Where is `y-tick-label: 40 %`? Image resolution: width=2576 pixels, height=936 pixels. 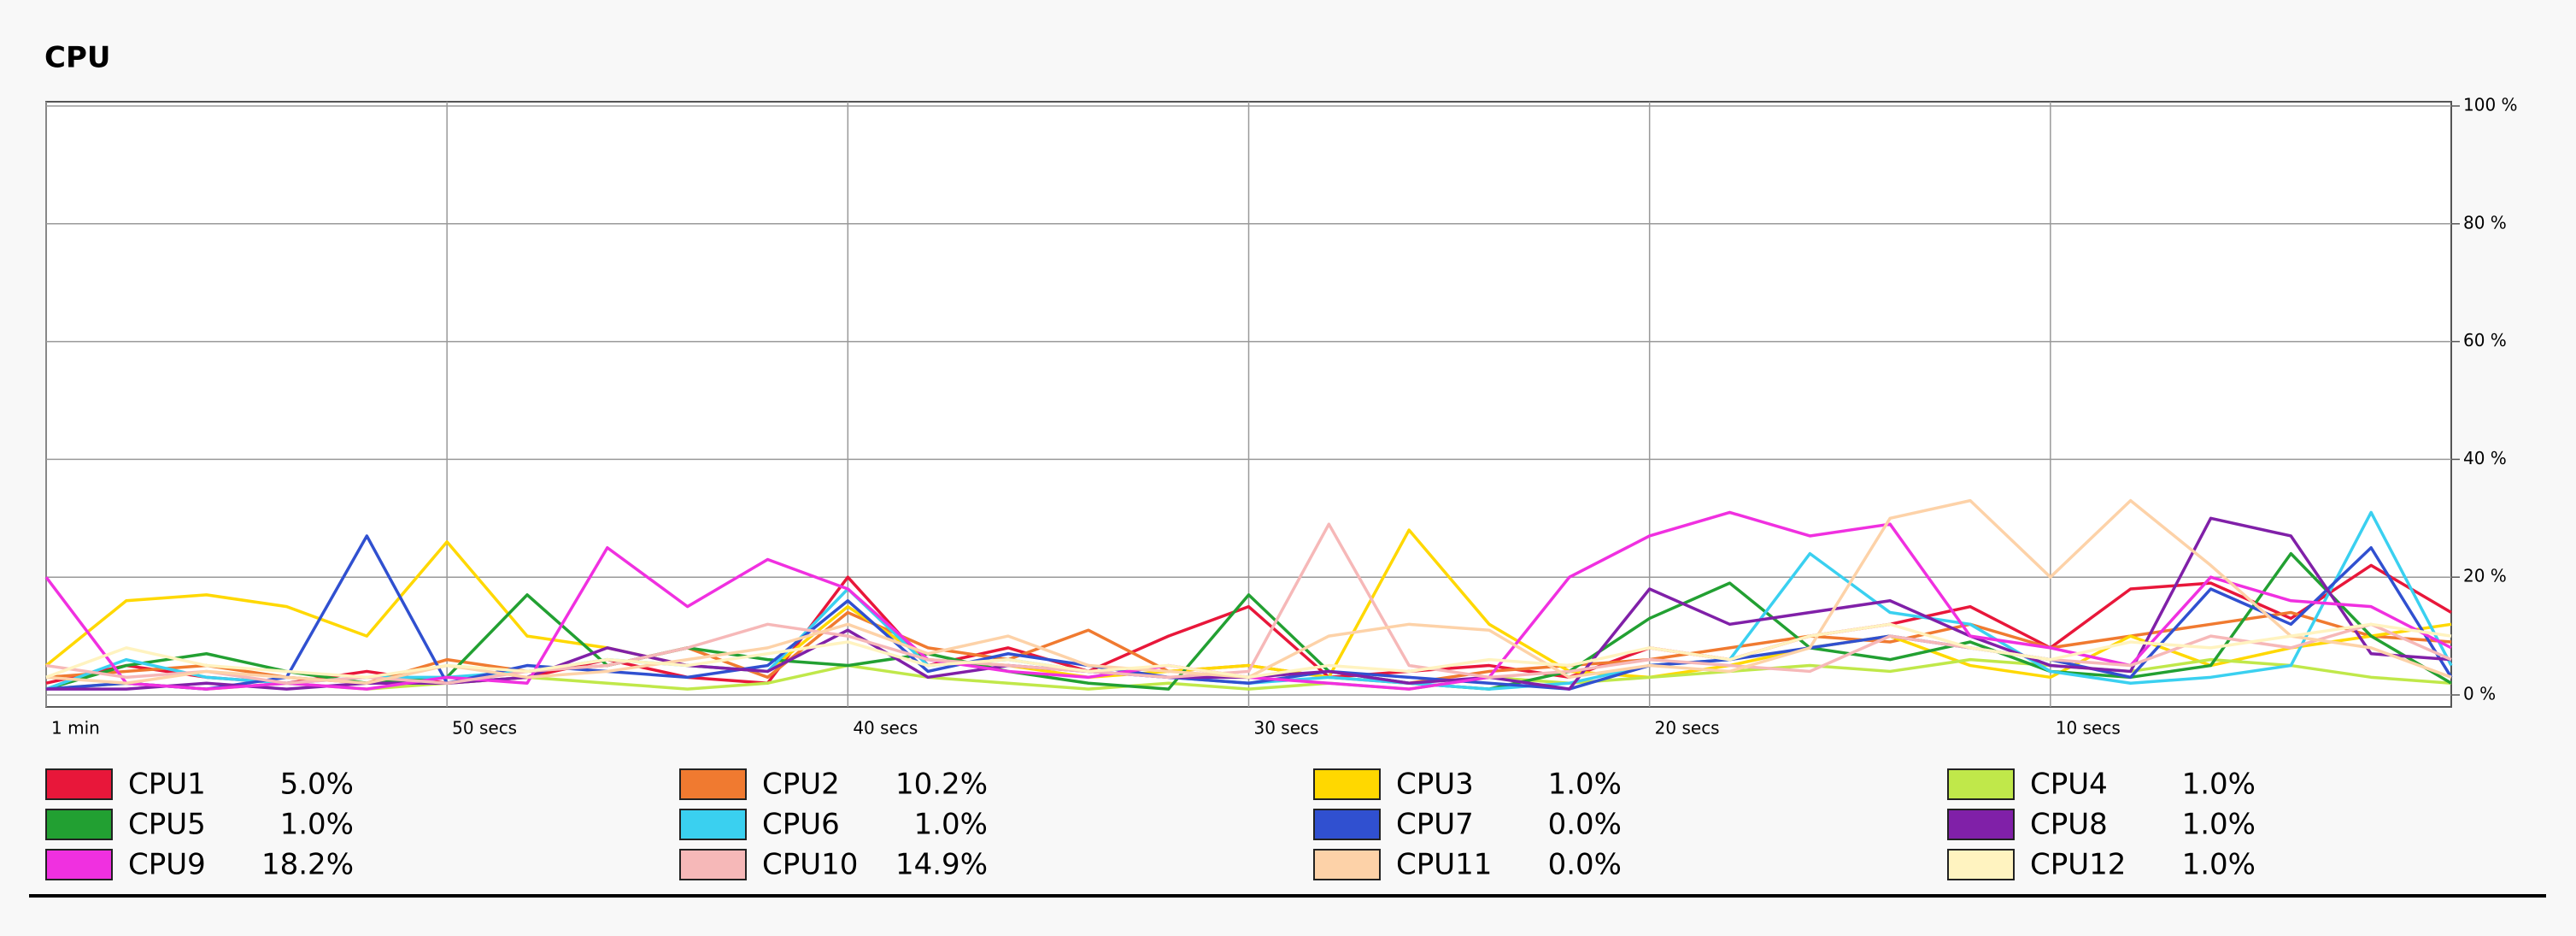 y-tick-label: 40 % is located at coordinates (2485, 458).